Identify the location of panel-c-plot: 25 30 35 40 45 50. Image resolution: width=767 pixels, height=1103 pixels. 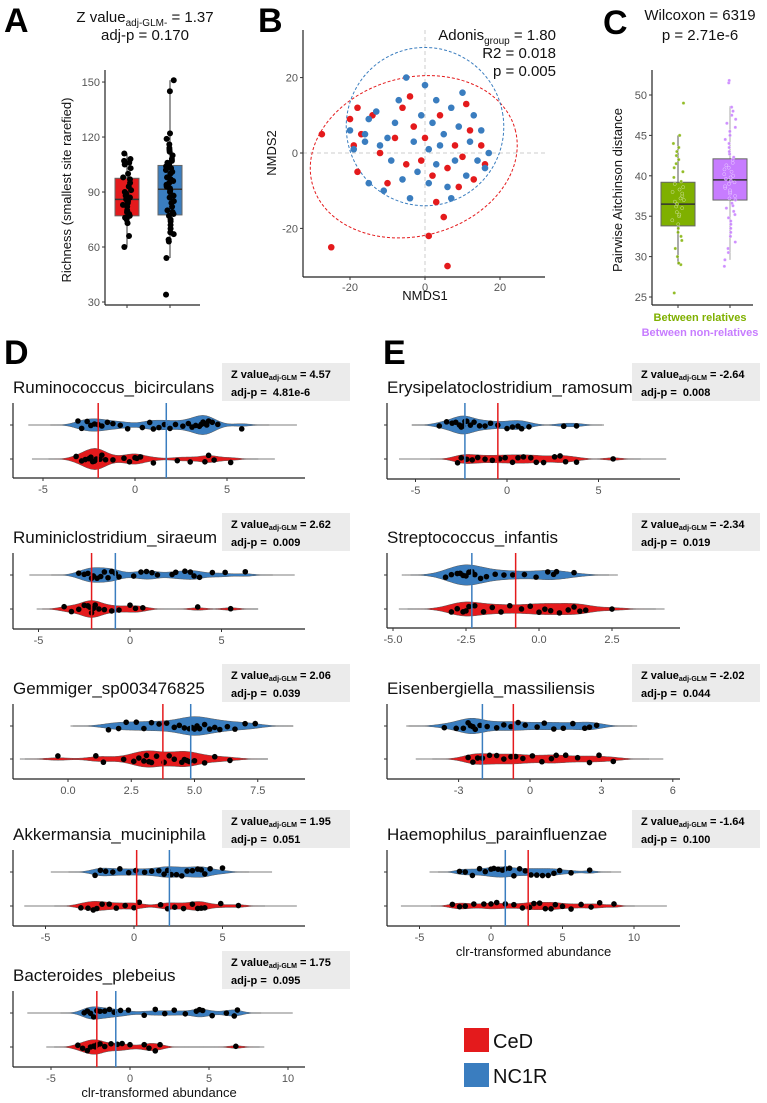
(694, 189).